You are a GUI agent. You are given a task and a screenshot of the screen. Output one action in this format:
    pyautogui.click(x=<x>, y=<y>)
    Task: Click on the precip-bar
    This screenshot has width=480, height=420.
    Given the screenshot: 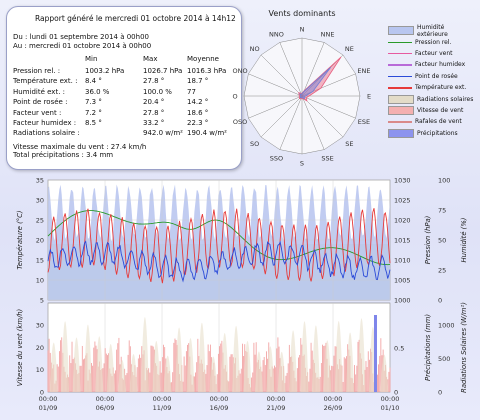 What is the action you would take?
    pyautogui.click(x=375, y=353)
    